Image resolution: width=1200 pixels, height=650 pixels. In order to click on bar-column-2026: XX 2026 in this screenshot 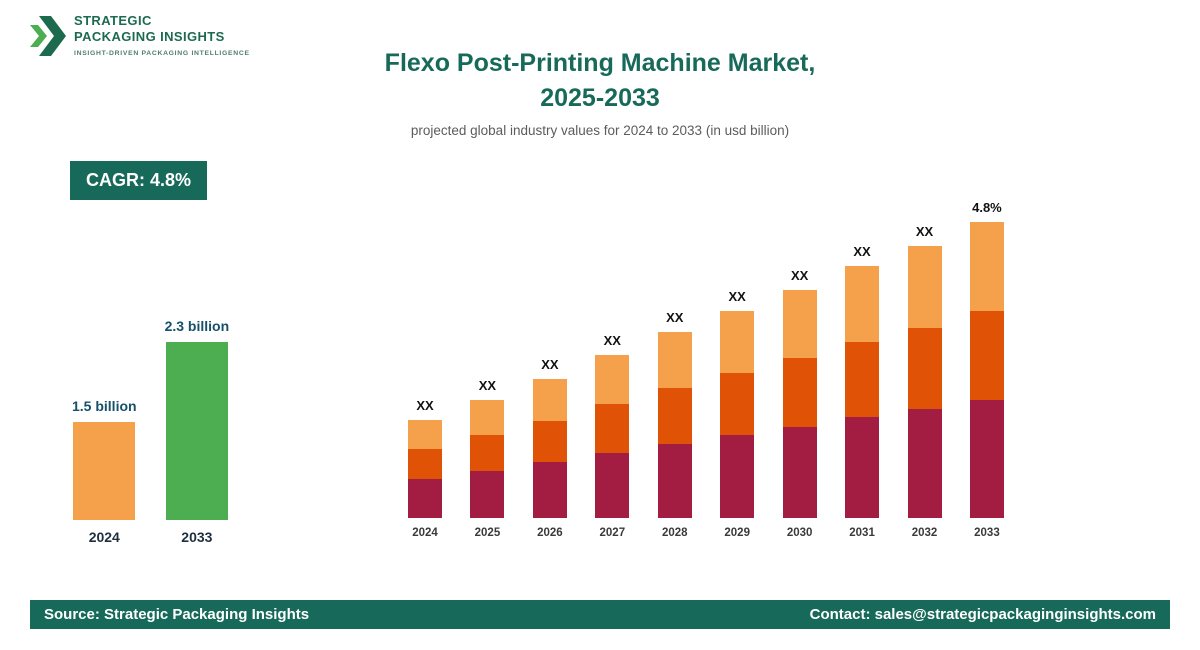, I will do `click(549, 448)`.